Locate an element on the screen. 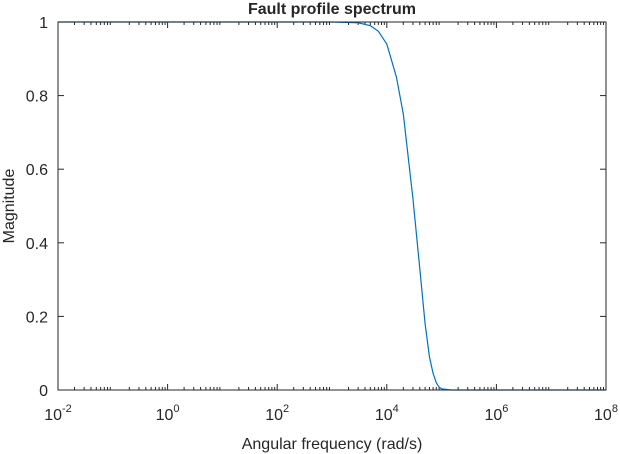  x-tick-exponent: 4 is located at coordinates (396, 409).